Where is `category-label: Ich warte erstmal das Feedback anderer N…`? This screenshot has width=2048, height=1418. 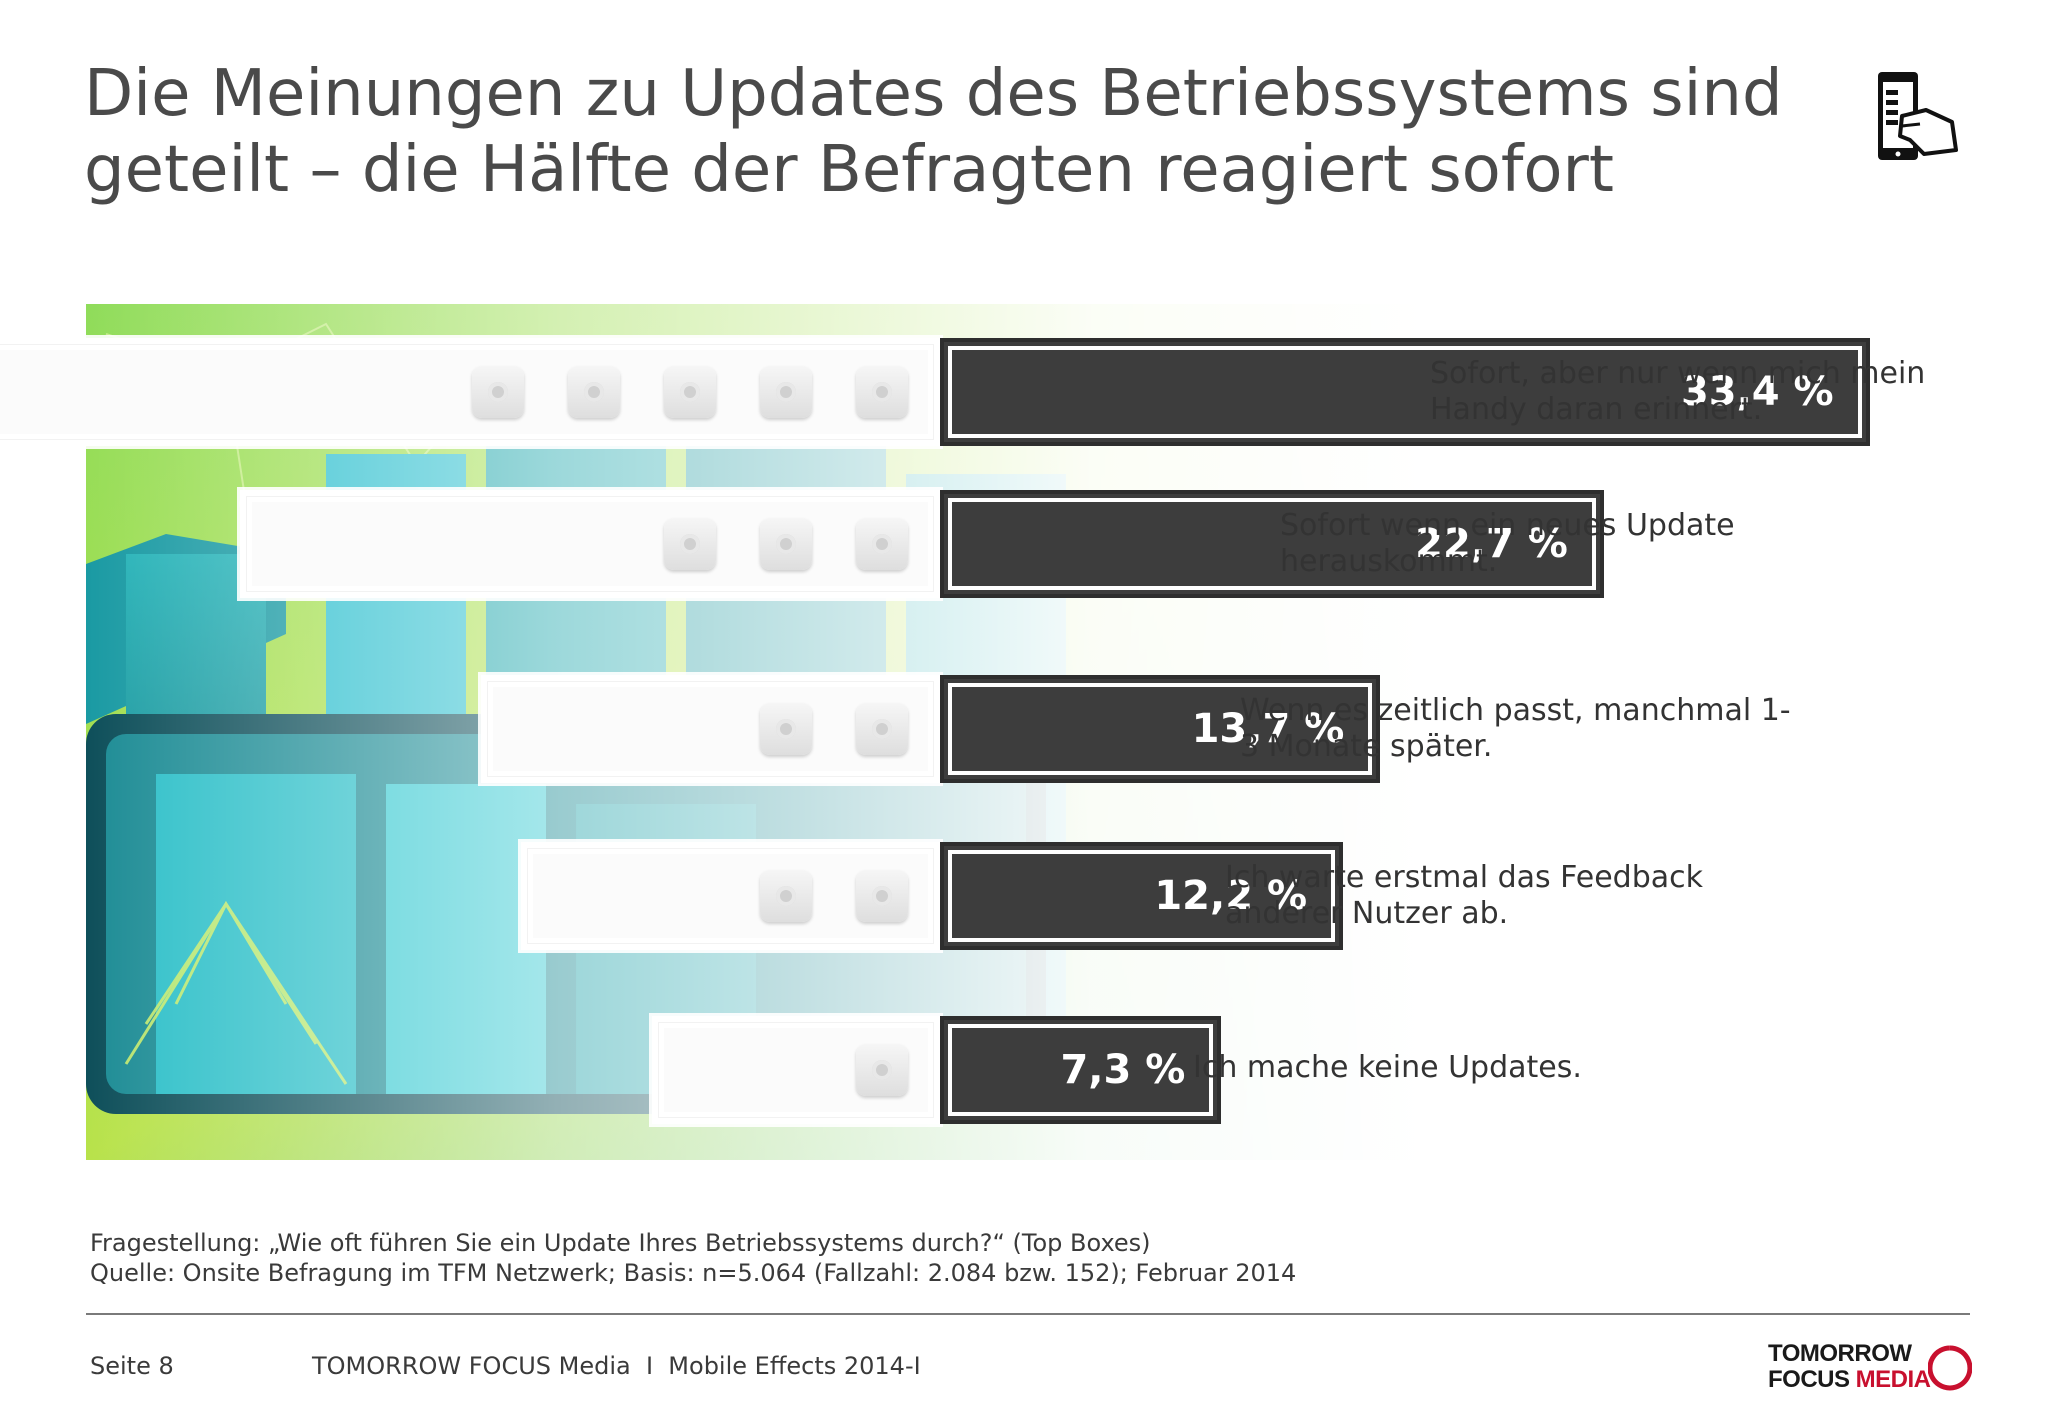
category-label: Ich warte erstmal das Feedback anderer N… is located at coordinates (1464, 895).